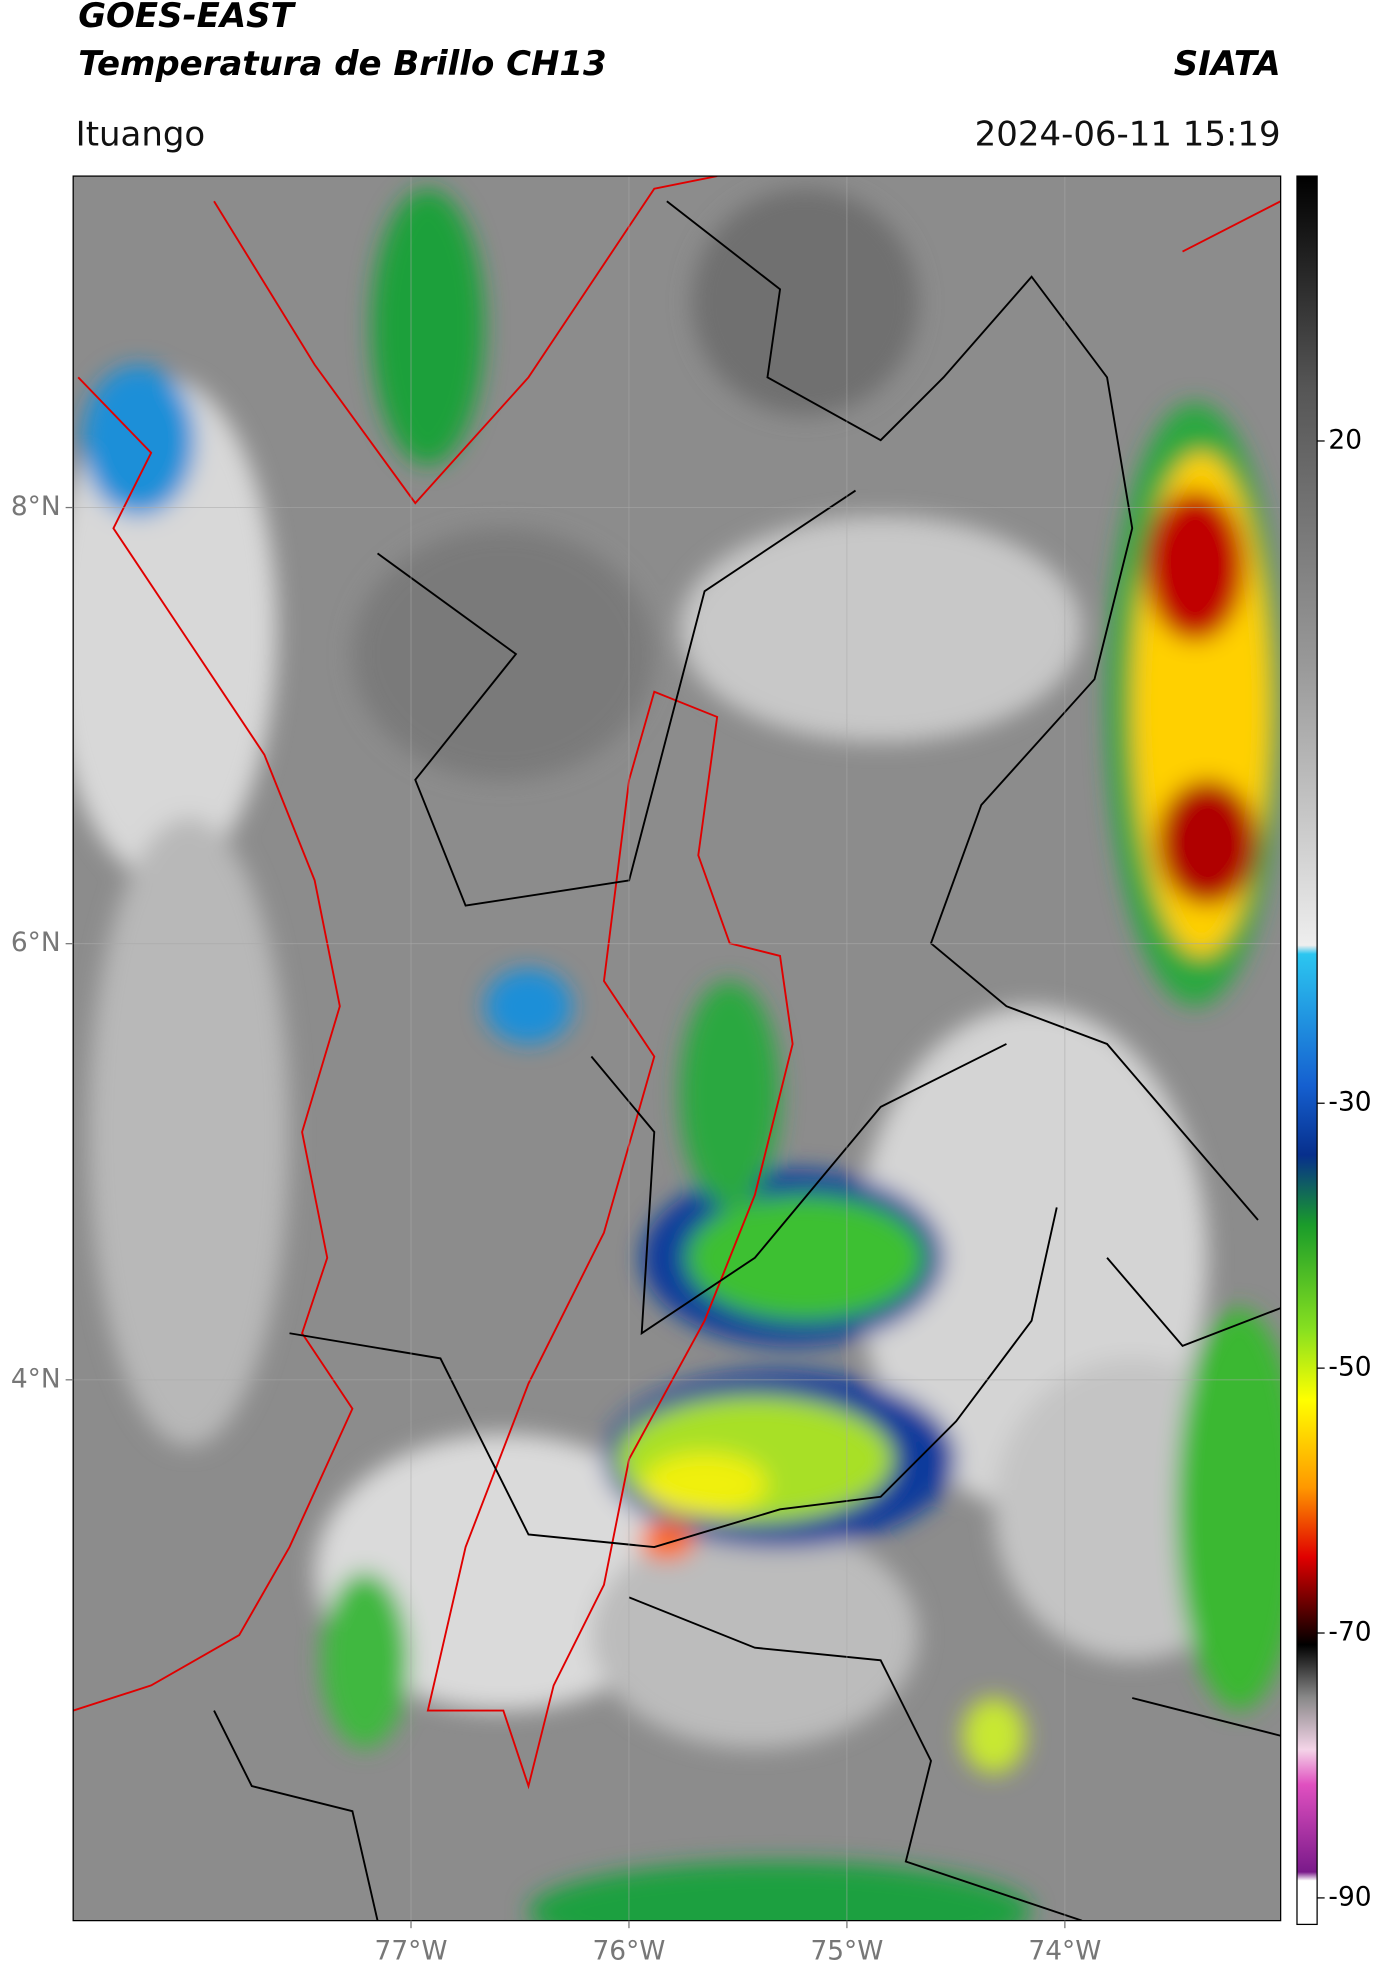 The image size is (1384, 1981). What do you see at coordinates (141, 134) in the screenshot?
I see `location: Ituango` at bounding box center [141, 134].